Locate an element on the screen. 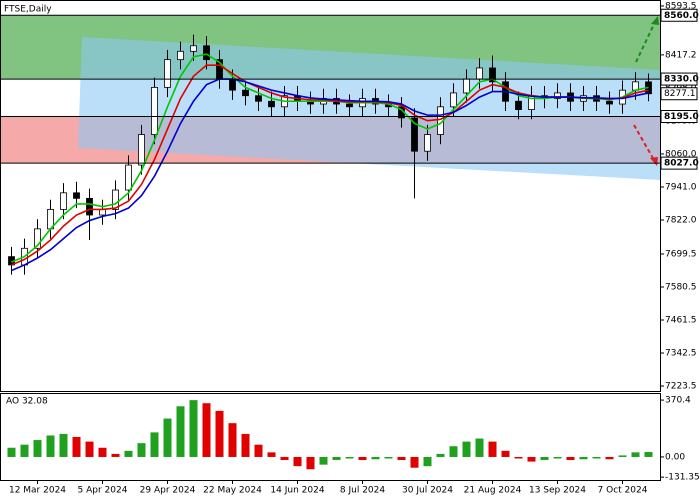 The width and height of the screenshot is (700, 500). level-label: 8330.0 is located at coordinates (681, 80).